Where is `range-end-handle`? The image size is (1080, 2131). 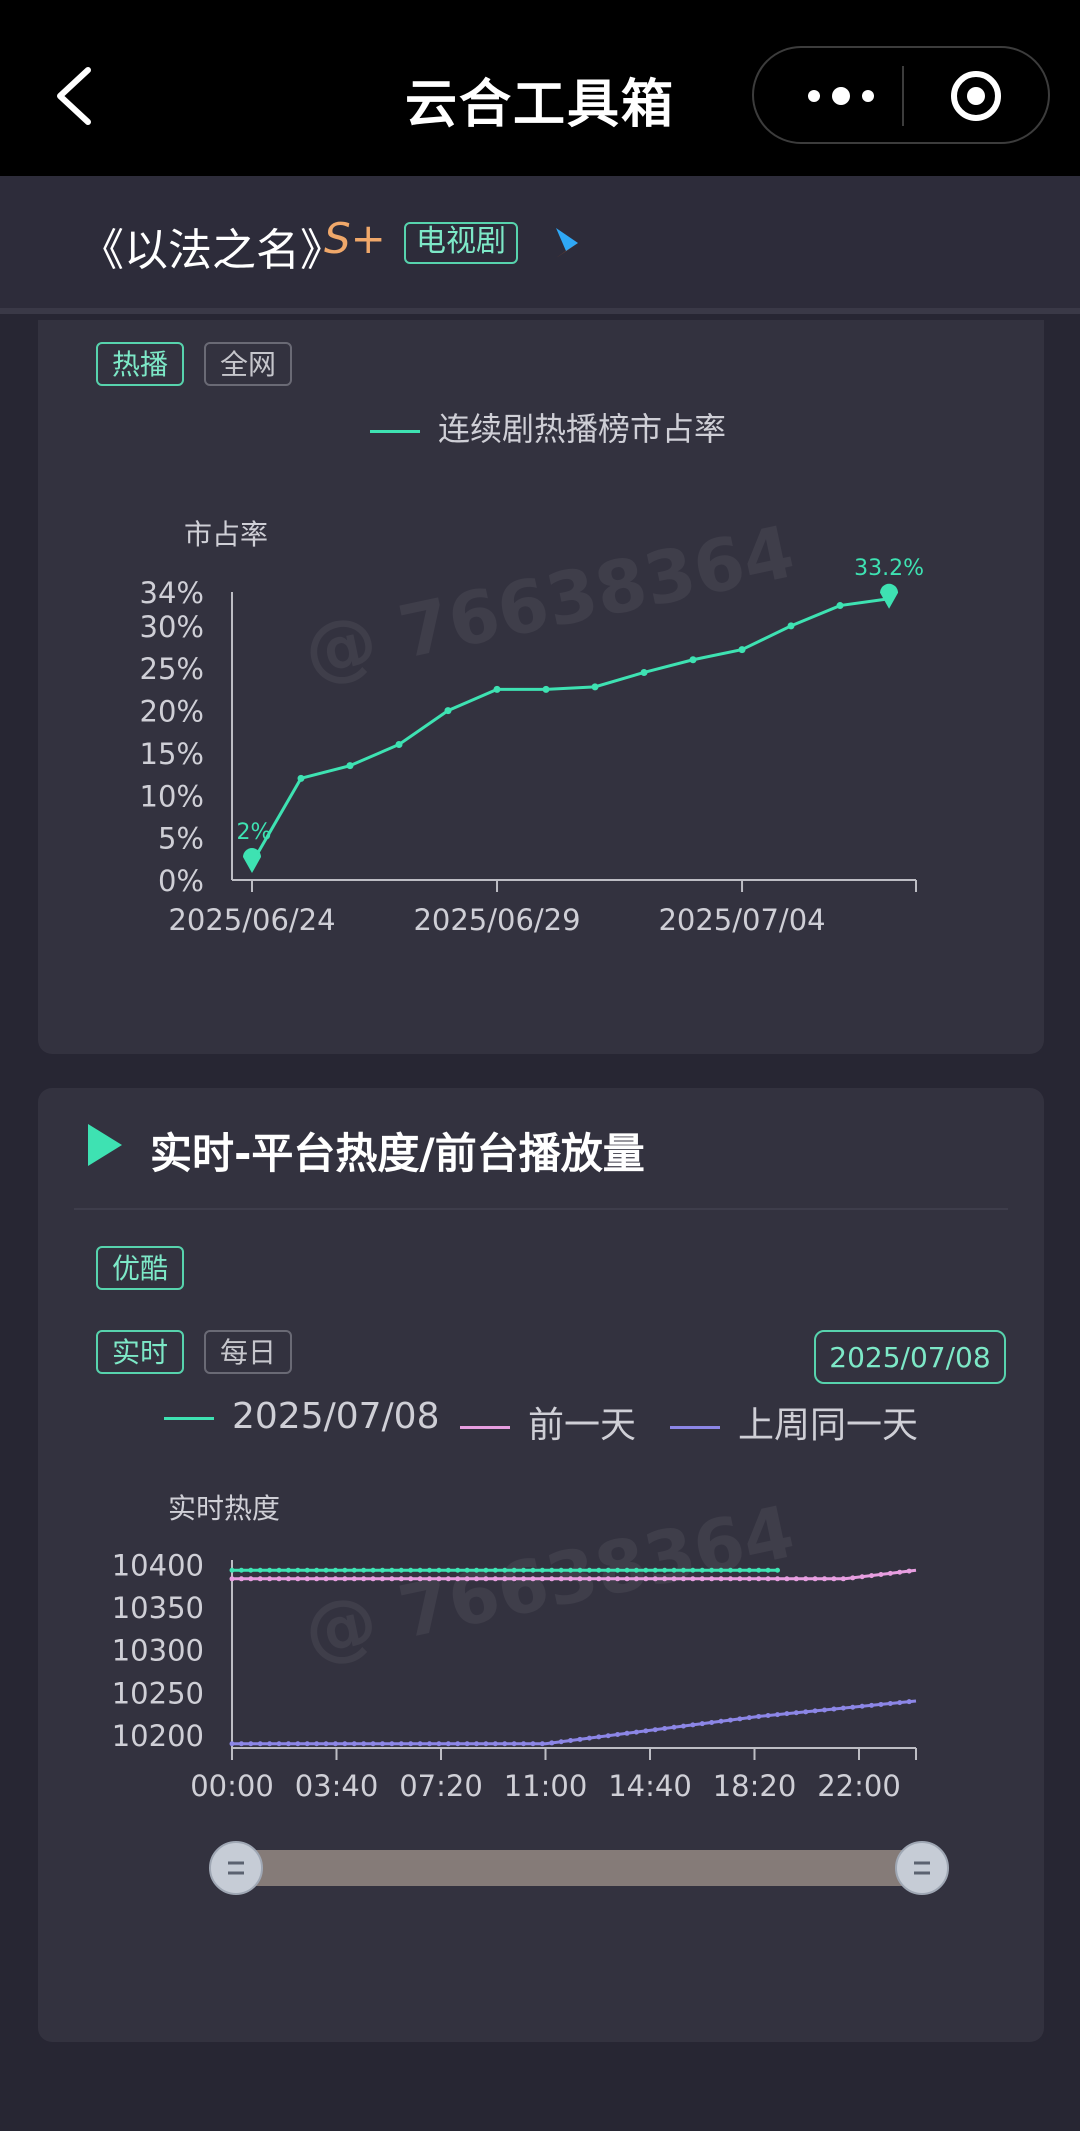 range-end-handle is located at coordinates (922, 1868).